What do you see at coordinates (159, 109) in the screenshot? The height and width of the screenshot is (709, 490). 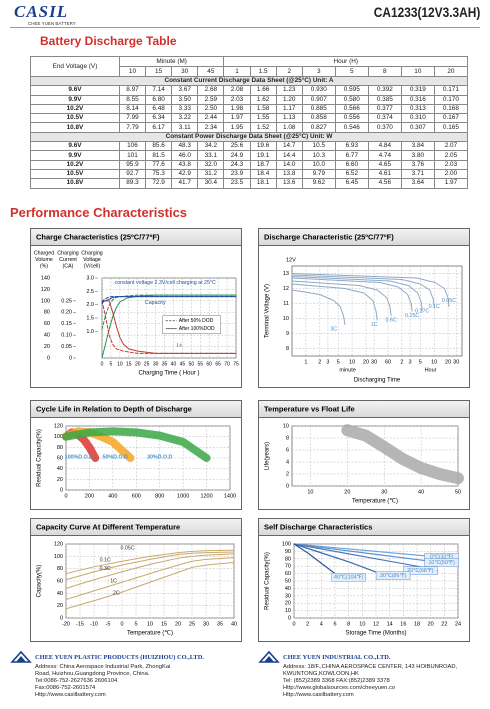 I see `cell: 6.48` at bounding box center [159, 109].